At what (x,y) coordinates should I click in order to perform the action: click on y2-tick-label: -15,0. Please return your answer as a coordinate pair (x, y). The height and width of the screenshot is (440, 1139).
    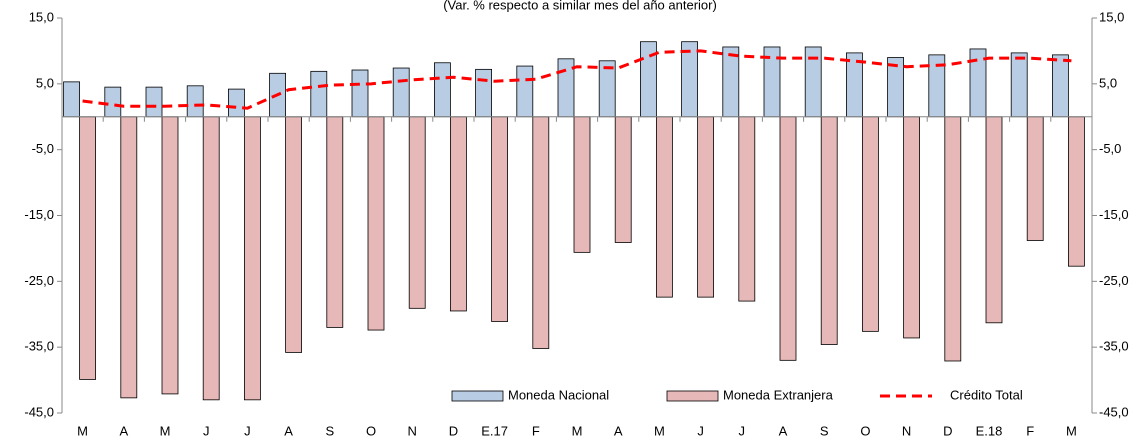
    Looking at the image, I should click on (1114, 214).